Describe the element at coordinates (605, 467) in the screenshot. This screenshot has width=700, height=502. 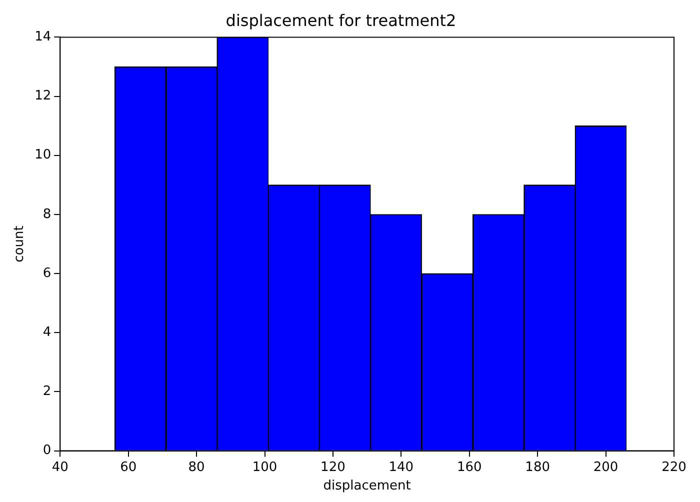
I see `x-tick-label: 200` at that location.